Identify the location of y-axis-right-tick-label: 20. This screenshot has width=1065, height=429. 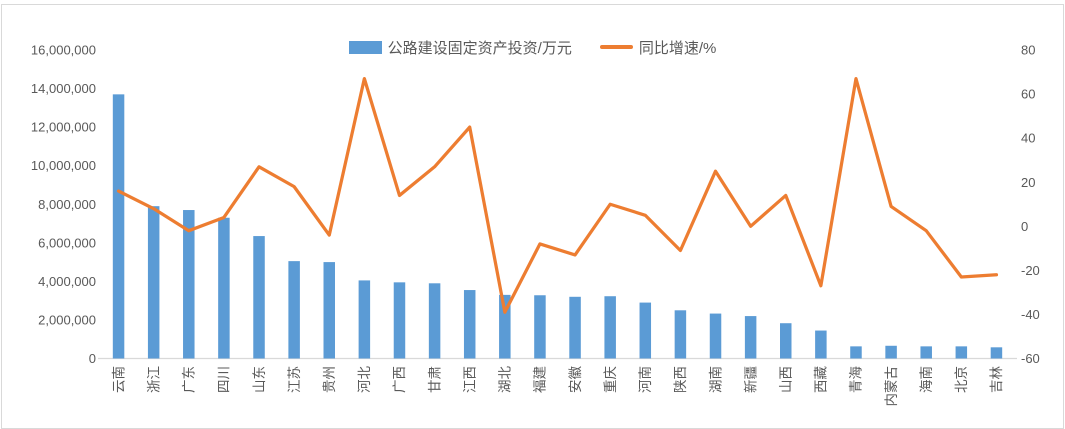
(1028, 182).